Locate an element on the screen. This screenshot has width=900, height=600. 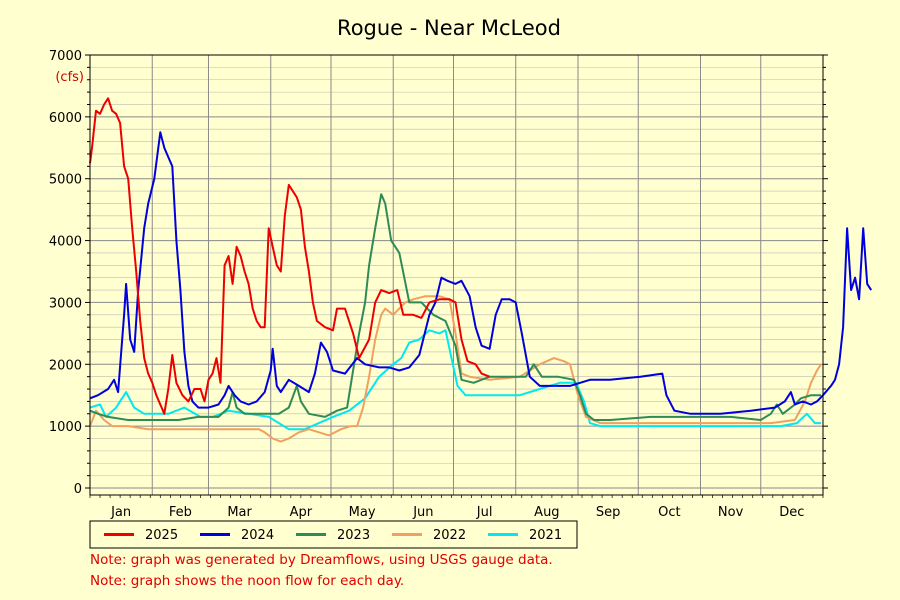
y-tick-label: 0 is located at coordinates (78, 489).